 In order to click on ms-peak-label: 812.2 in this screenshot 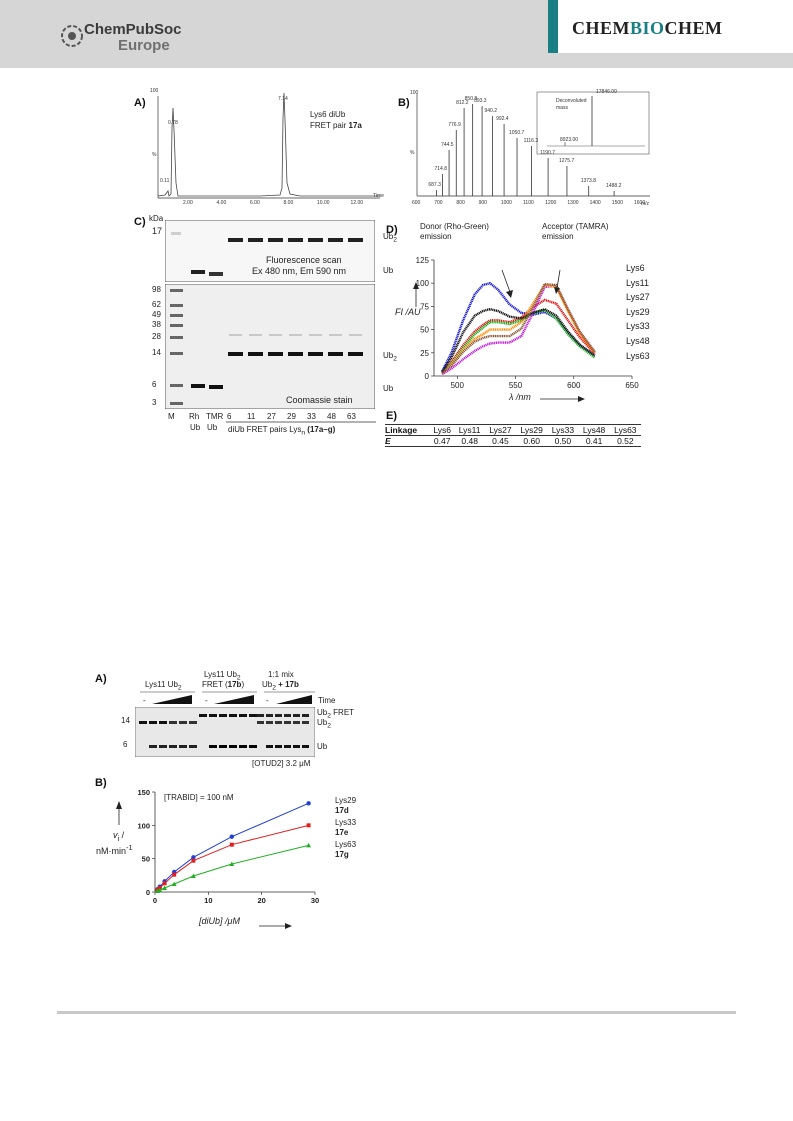, I will do `click(462, 103)`.